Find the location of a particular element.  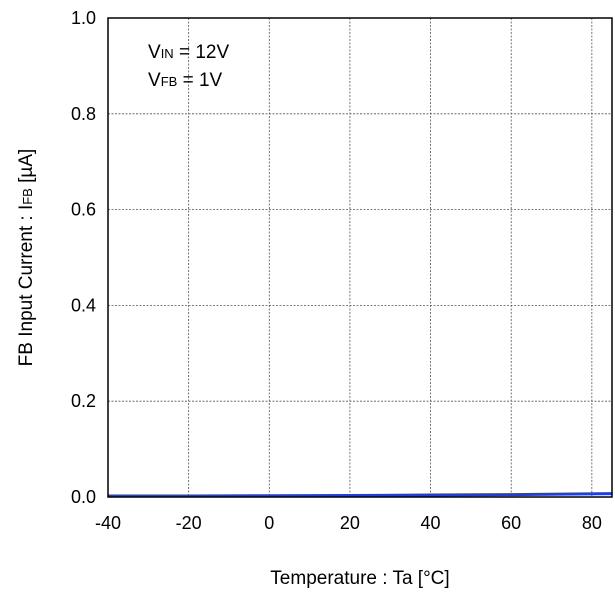

annotation-vfb-sub: FB is located at coordinates (169, 81).